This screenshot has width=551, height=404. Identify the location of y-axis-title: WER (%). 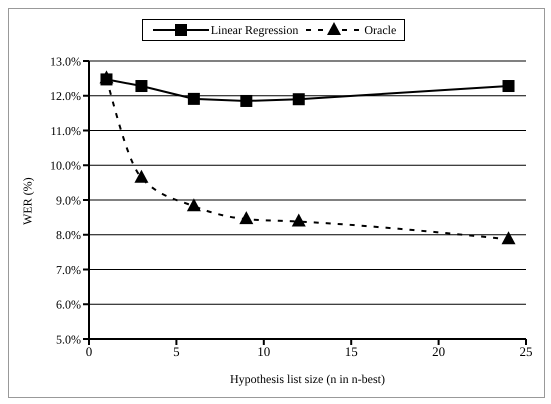
(27, 201).